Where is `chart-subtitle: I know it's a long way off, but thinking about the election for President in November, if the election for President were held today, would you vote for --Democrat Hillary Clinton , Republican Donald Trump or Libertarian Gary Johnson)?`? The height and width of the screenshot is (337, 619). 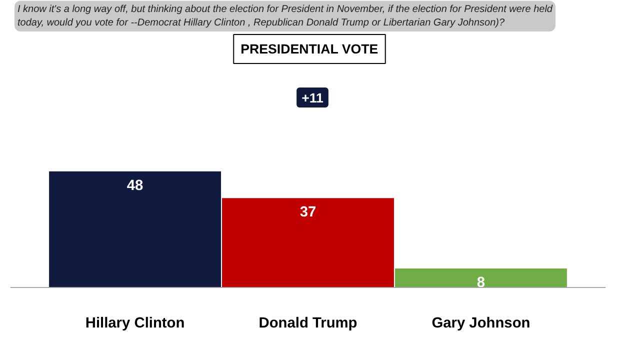
chart-subtitle: I know it's a long way off, but thinking about the election for President in November, if the election for President were held today, would you vote for --Democrat Hillary Clinton , Republican Donald Trump or Libertarian Gary Johnson)? is located at coordinates (285, 16).